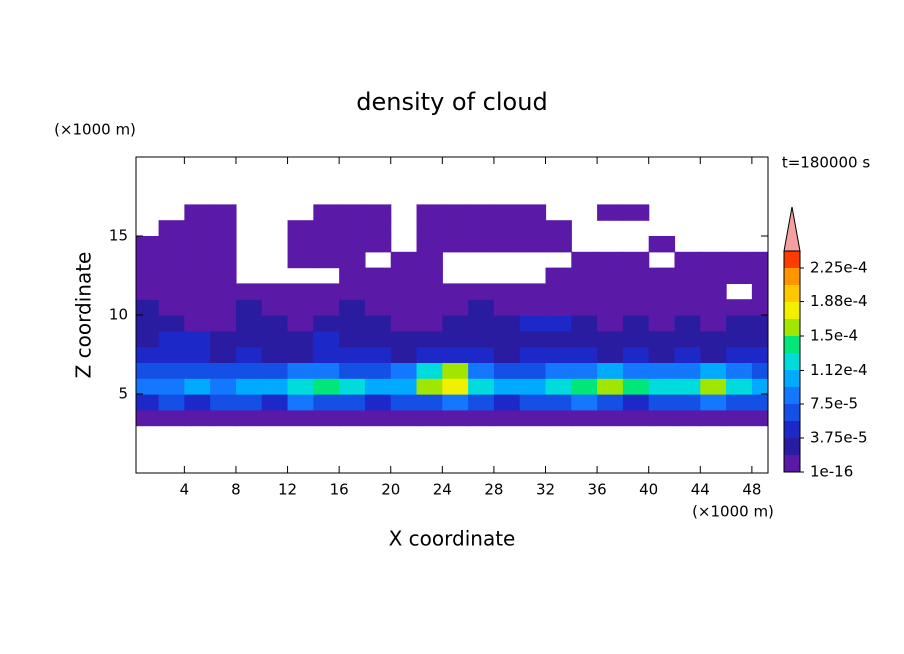 This screenshot has height=654, width=904. What do you see at coordinates (123, 394) in the screenshot?
I see `y-tick-label: 5` at bounding box center [123, 394].